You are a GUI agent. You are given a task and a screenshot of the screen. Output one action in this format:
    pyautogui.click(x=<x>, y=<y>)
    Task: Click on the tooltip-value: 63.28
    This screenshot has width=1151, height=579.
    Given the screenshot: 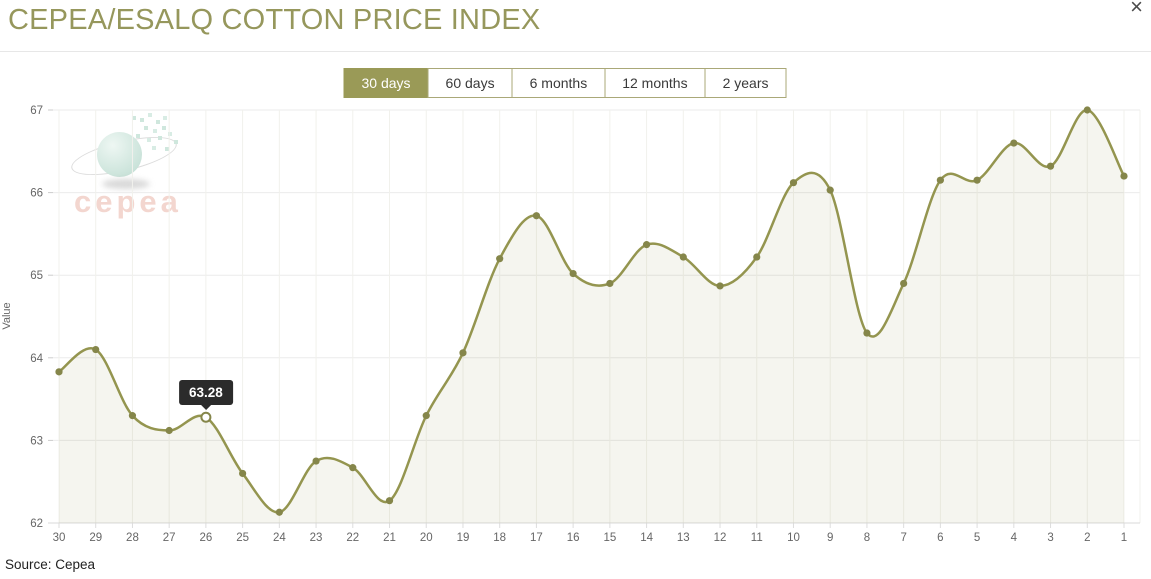 What is the action you would take?
    pyautogui.click(x=205, y=393)
    